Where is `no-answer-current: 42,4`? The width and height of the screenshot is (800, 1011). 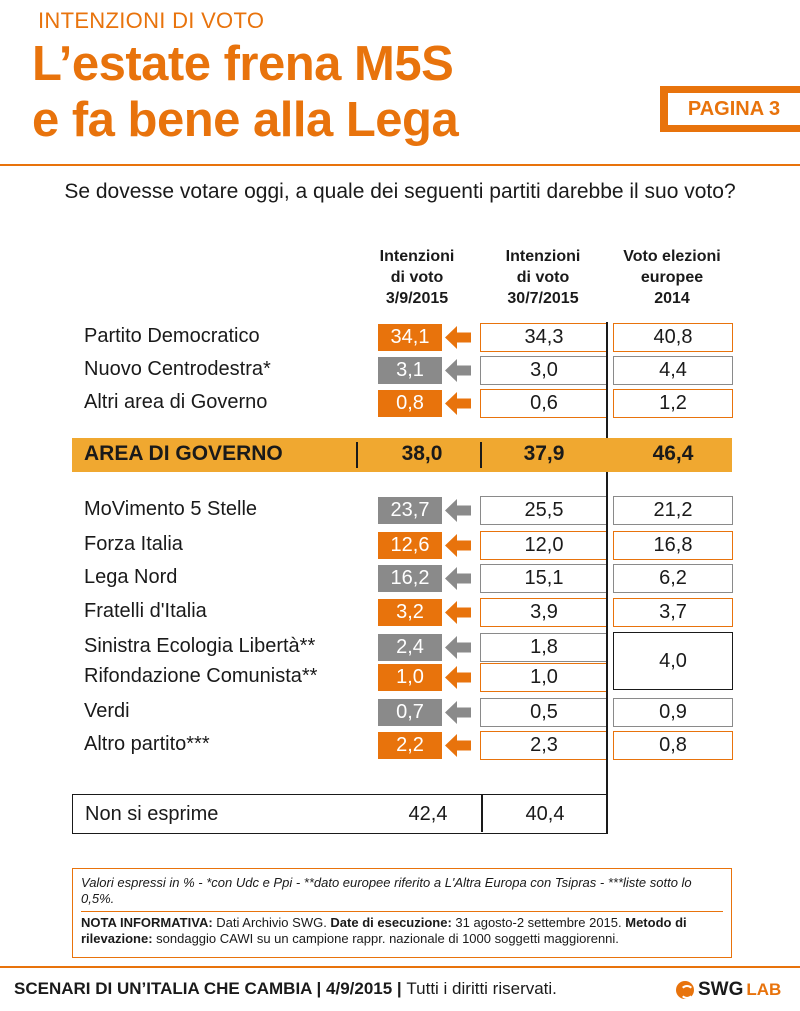
no-answer-current: 42,4 is located at coordinates (428, 814).